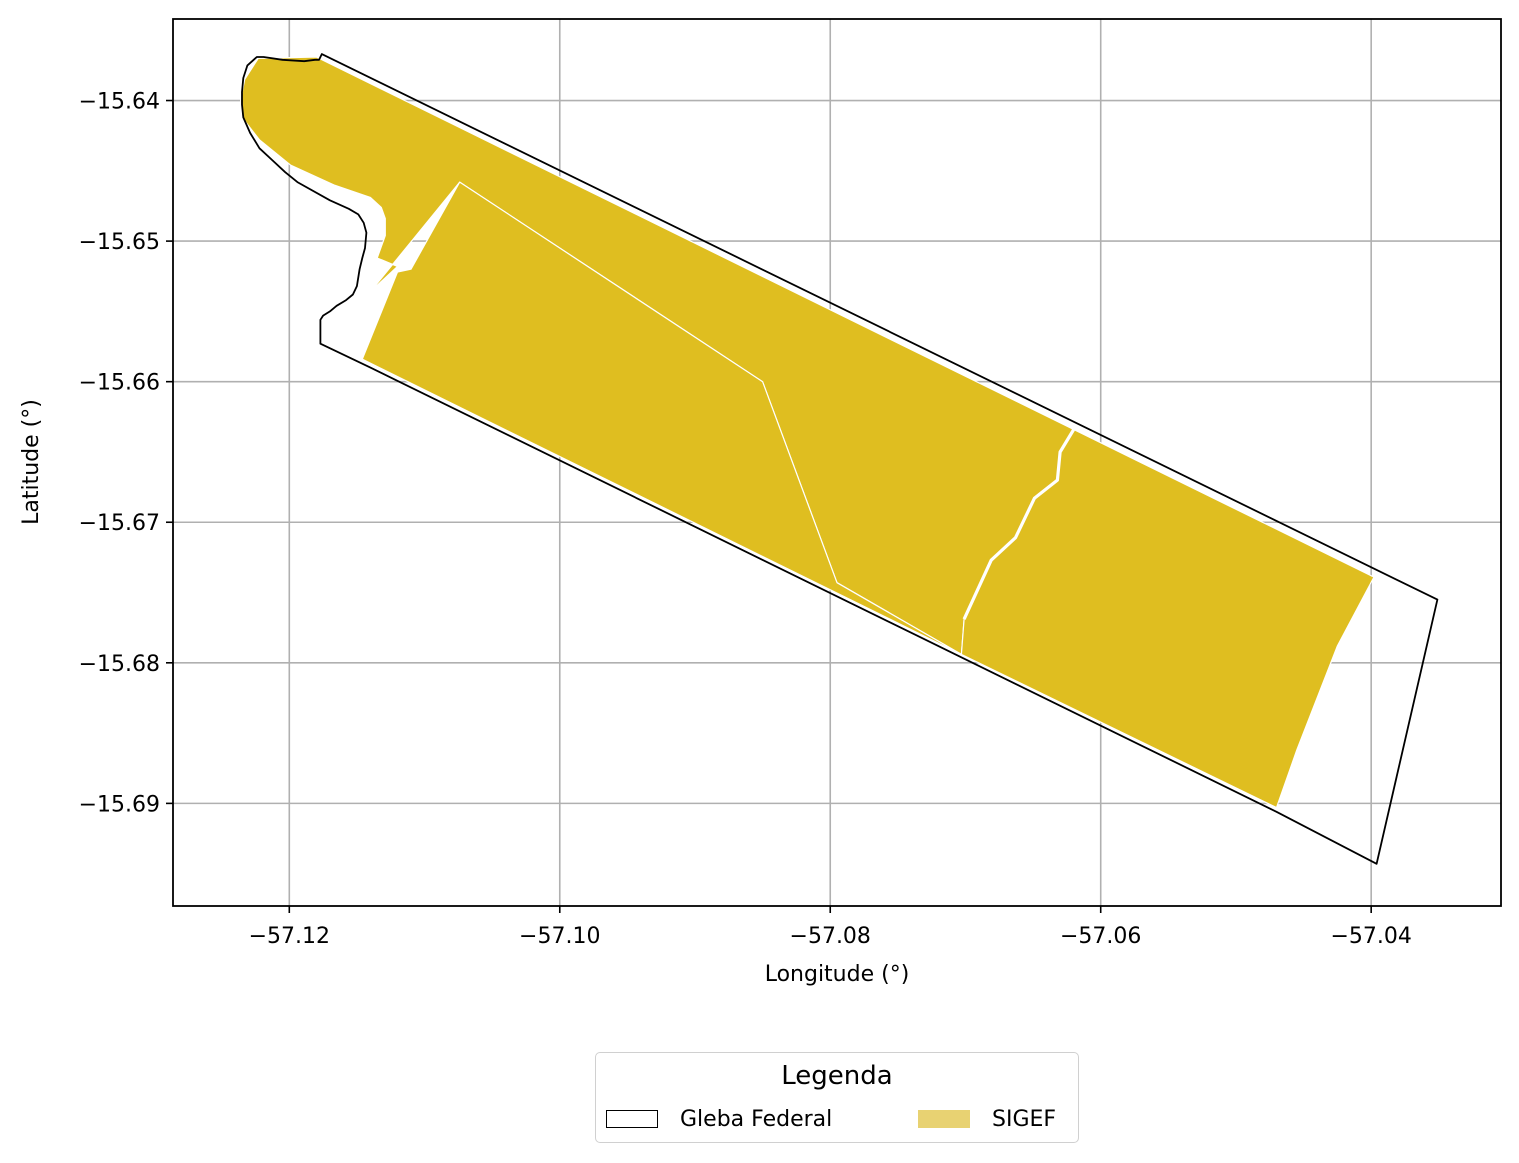 This screenshot has height=1163, width=1519. I want to click on legend-item-sigef: SIGEF, so click(987, 1119).